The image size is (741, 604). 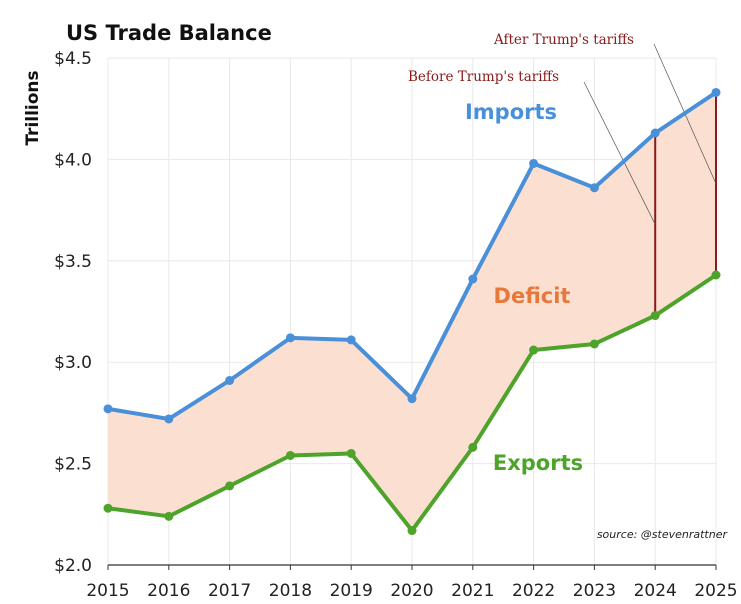 I want to click on y-tick-label: $2.5, so click(x=73, y=465).